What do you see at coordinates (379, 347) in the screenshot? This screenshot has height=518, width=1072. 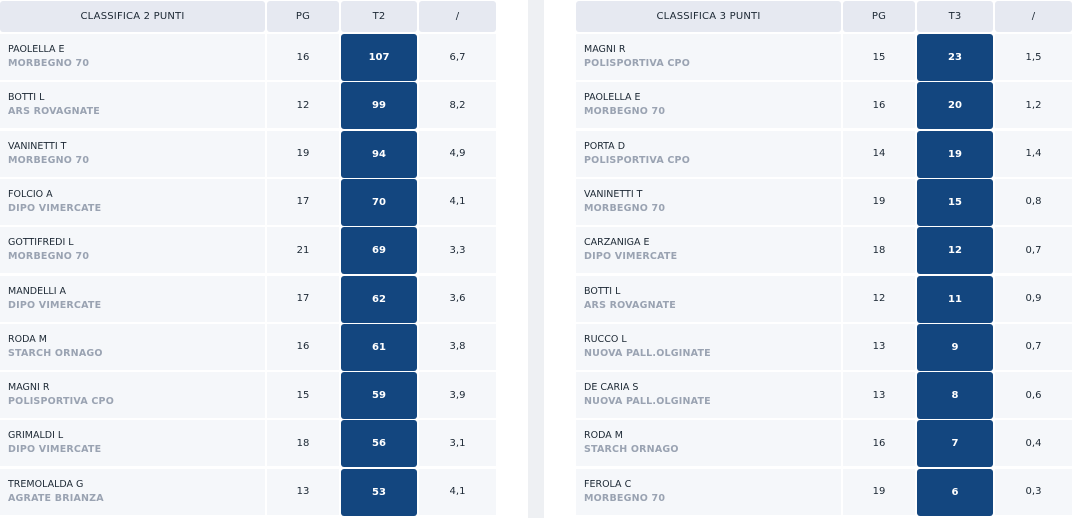 I see `value-cell: 61` at bounding box center [379, 347].